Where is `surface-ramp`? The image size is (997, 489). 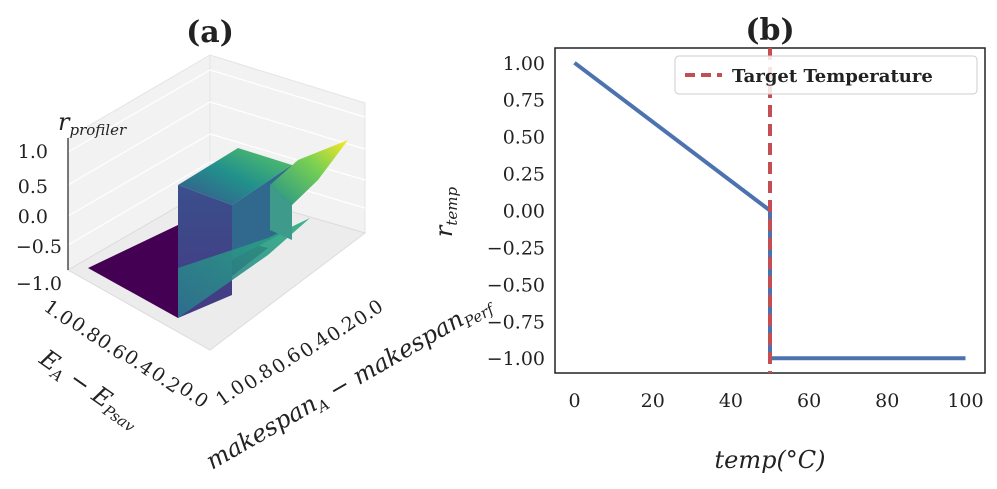
surface-ramp is located at coordinates (309, 172).